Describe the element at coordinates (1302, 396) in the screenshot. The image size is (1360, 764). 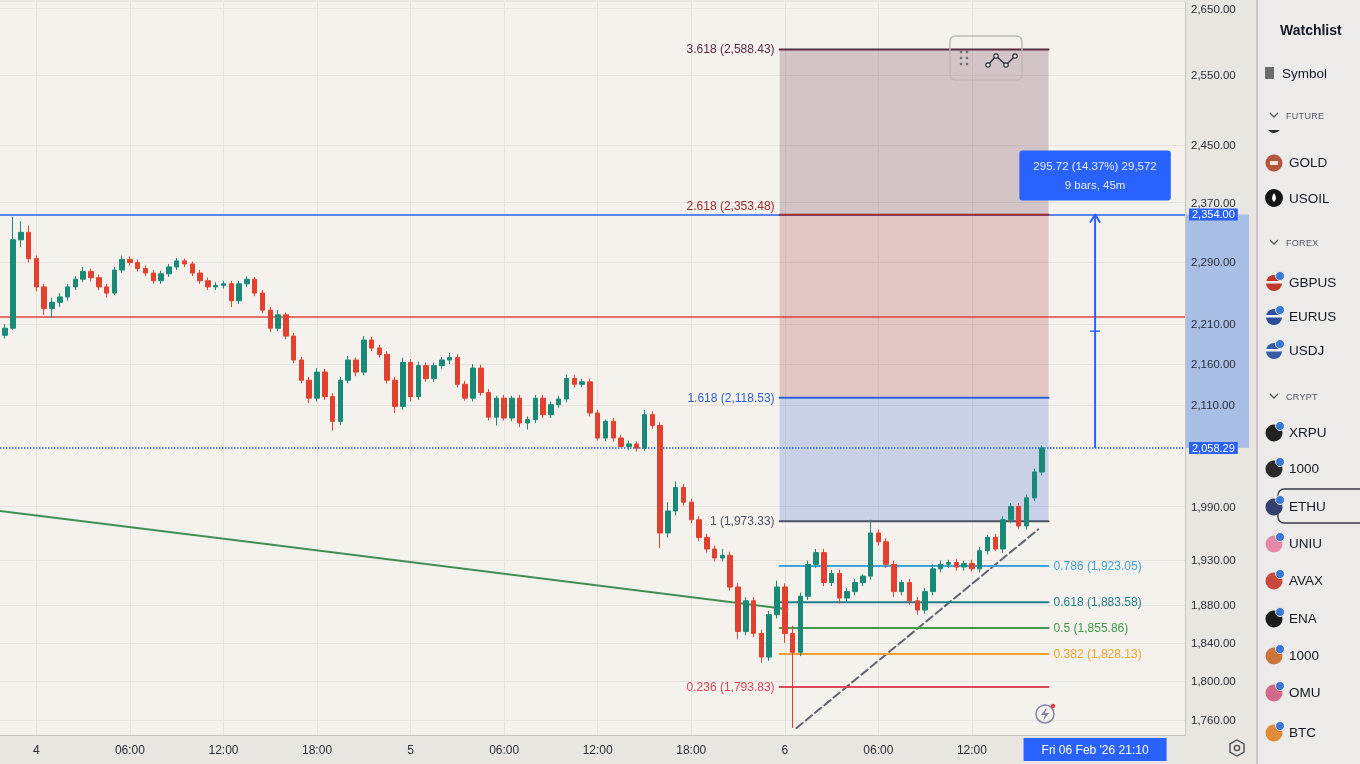
I see `text: CRYPT` at that location.